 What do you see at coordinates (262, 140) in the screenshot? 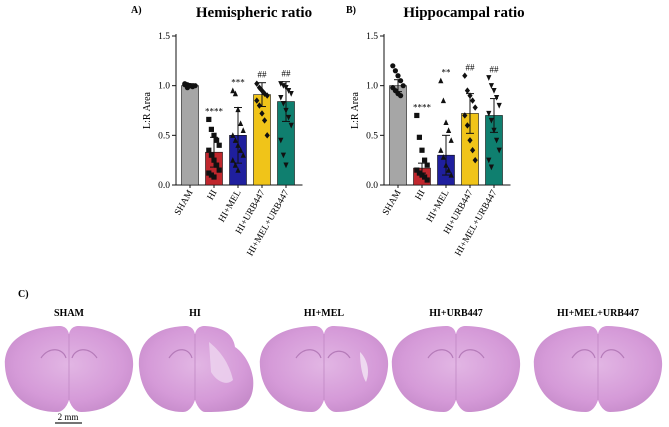
I see `bar-hi-urb447` at bounding box center [262, 140].